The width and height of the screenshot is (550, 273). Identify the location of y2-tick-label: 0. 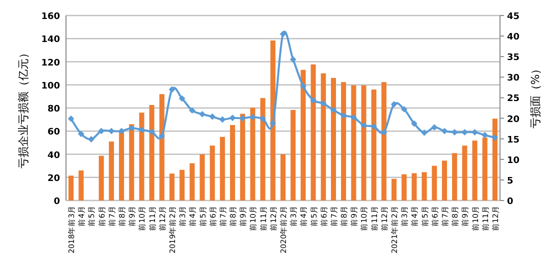
(510, 202).